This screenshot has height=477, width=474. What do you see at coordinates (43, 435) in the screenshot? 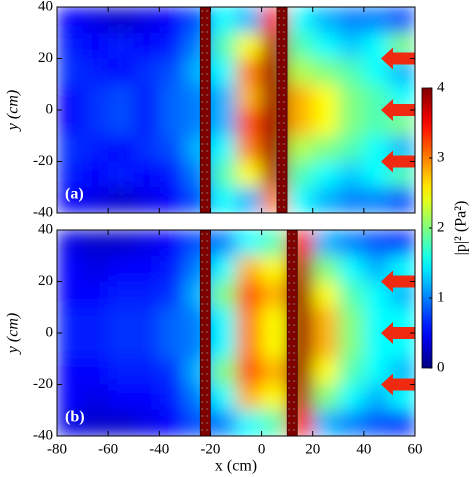
I see `y-tick-label: -40` at bounding box center [43, 435].